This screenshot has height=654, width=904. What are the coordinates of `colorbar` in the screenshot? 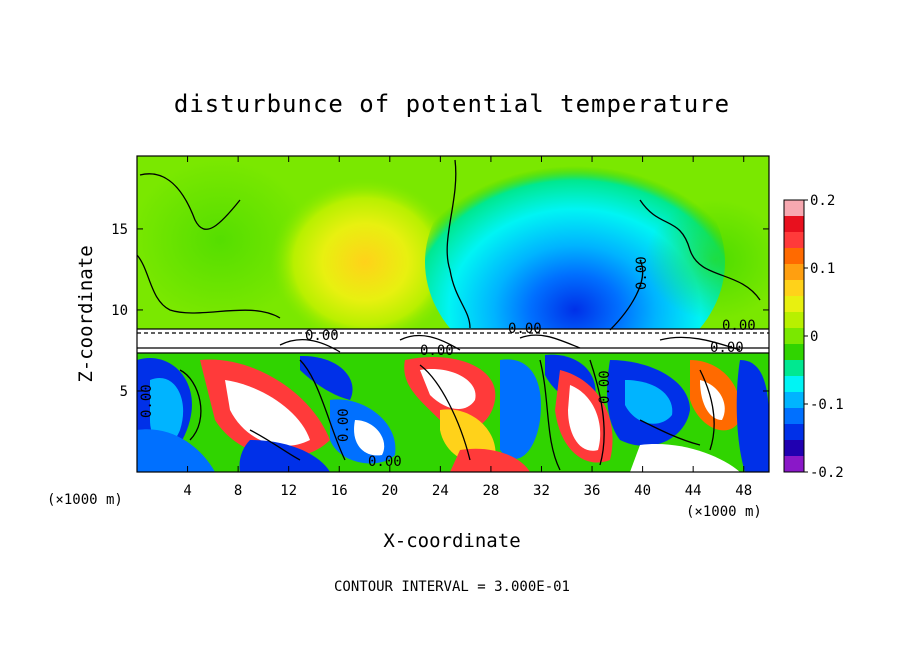 It's located at (794, 336).